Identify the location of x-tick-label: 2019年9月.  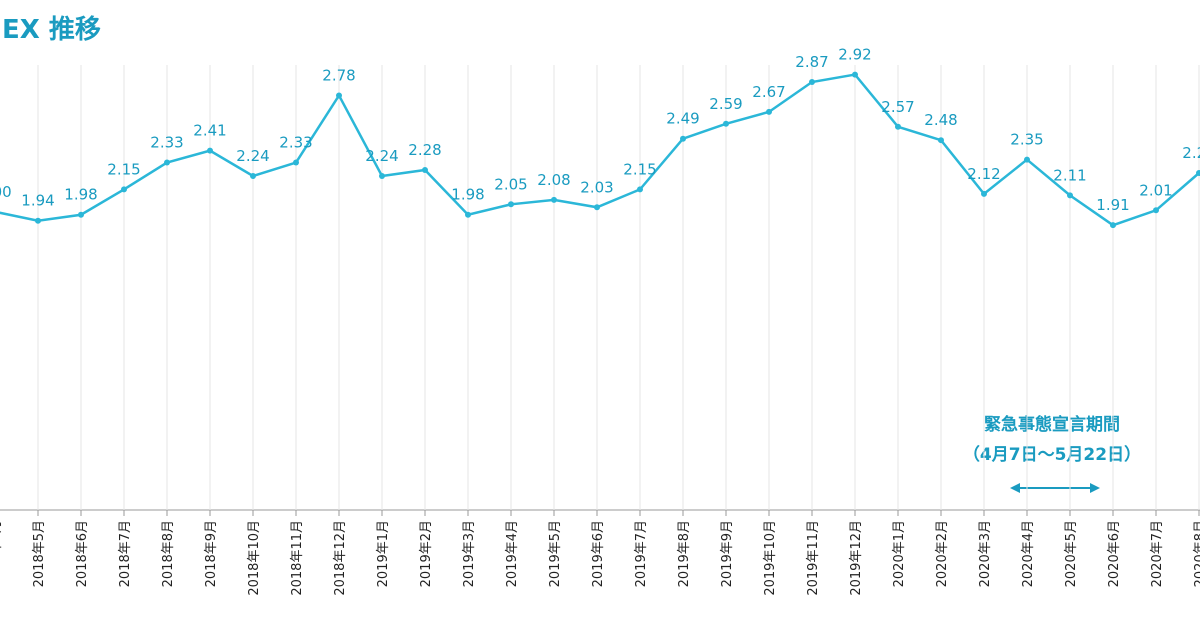
(727, 553).